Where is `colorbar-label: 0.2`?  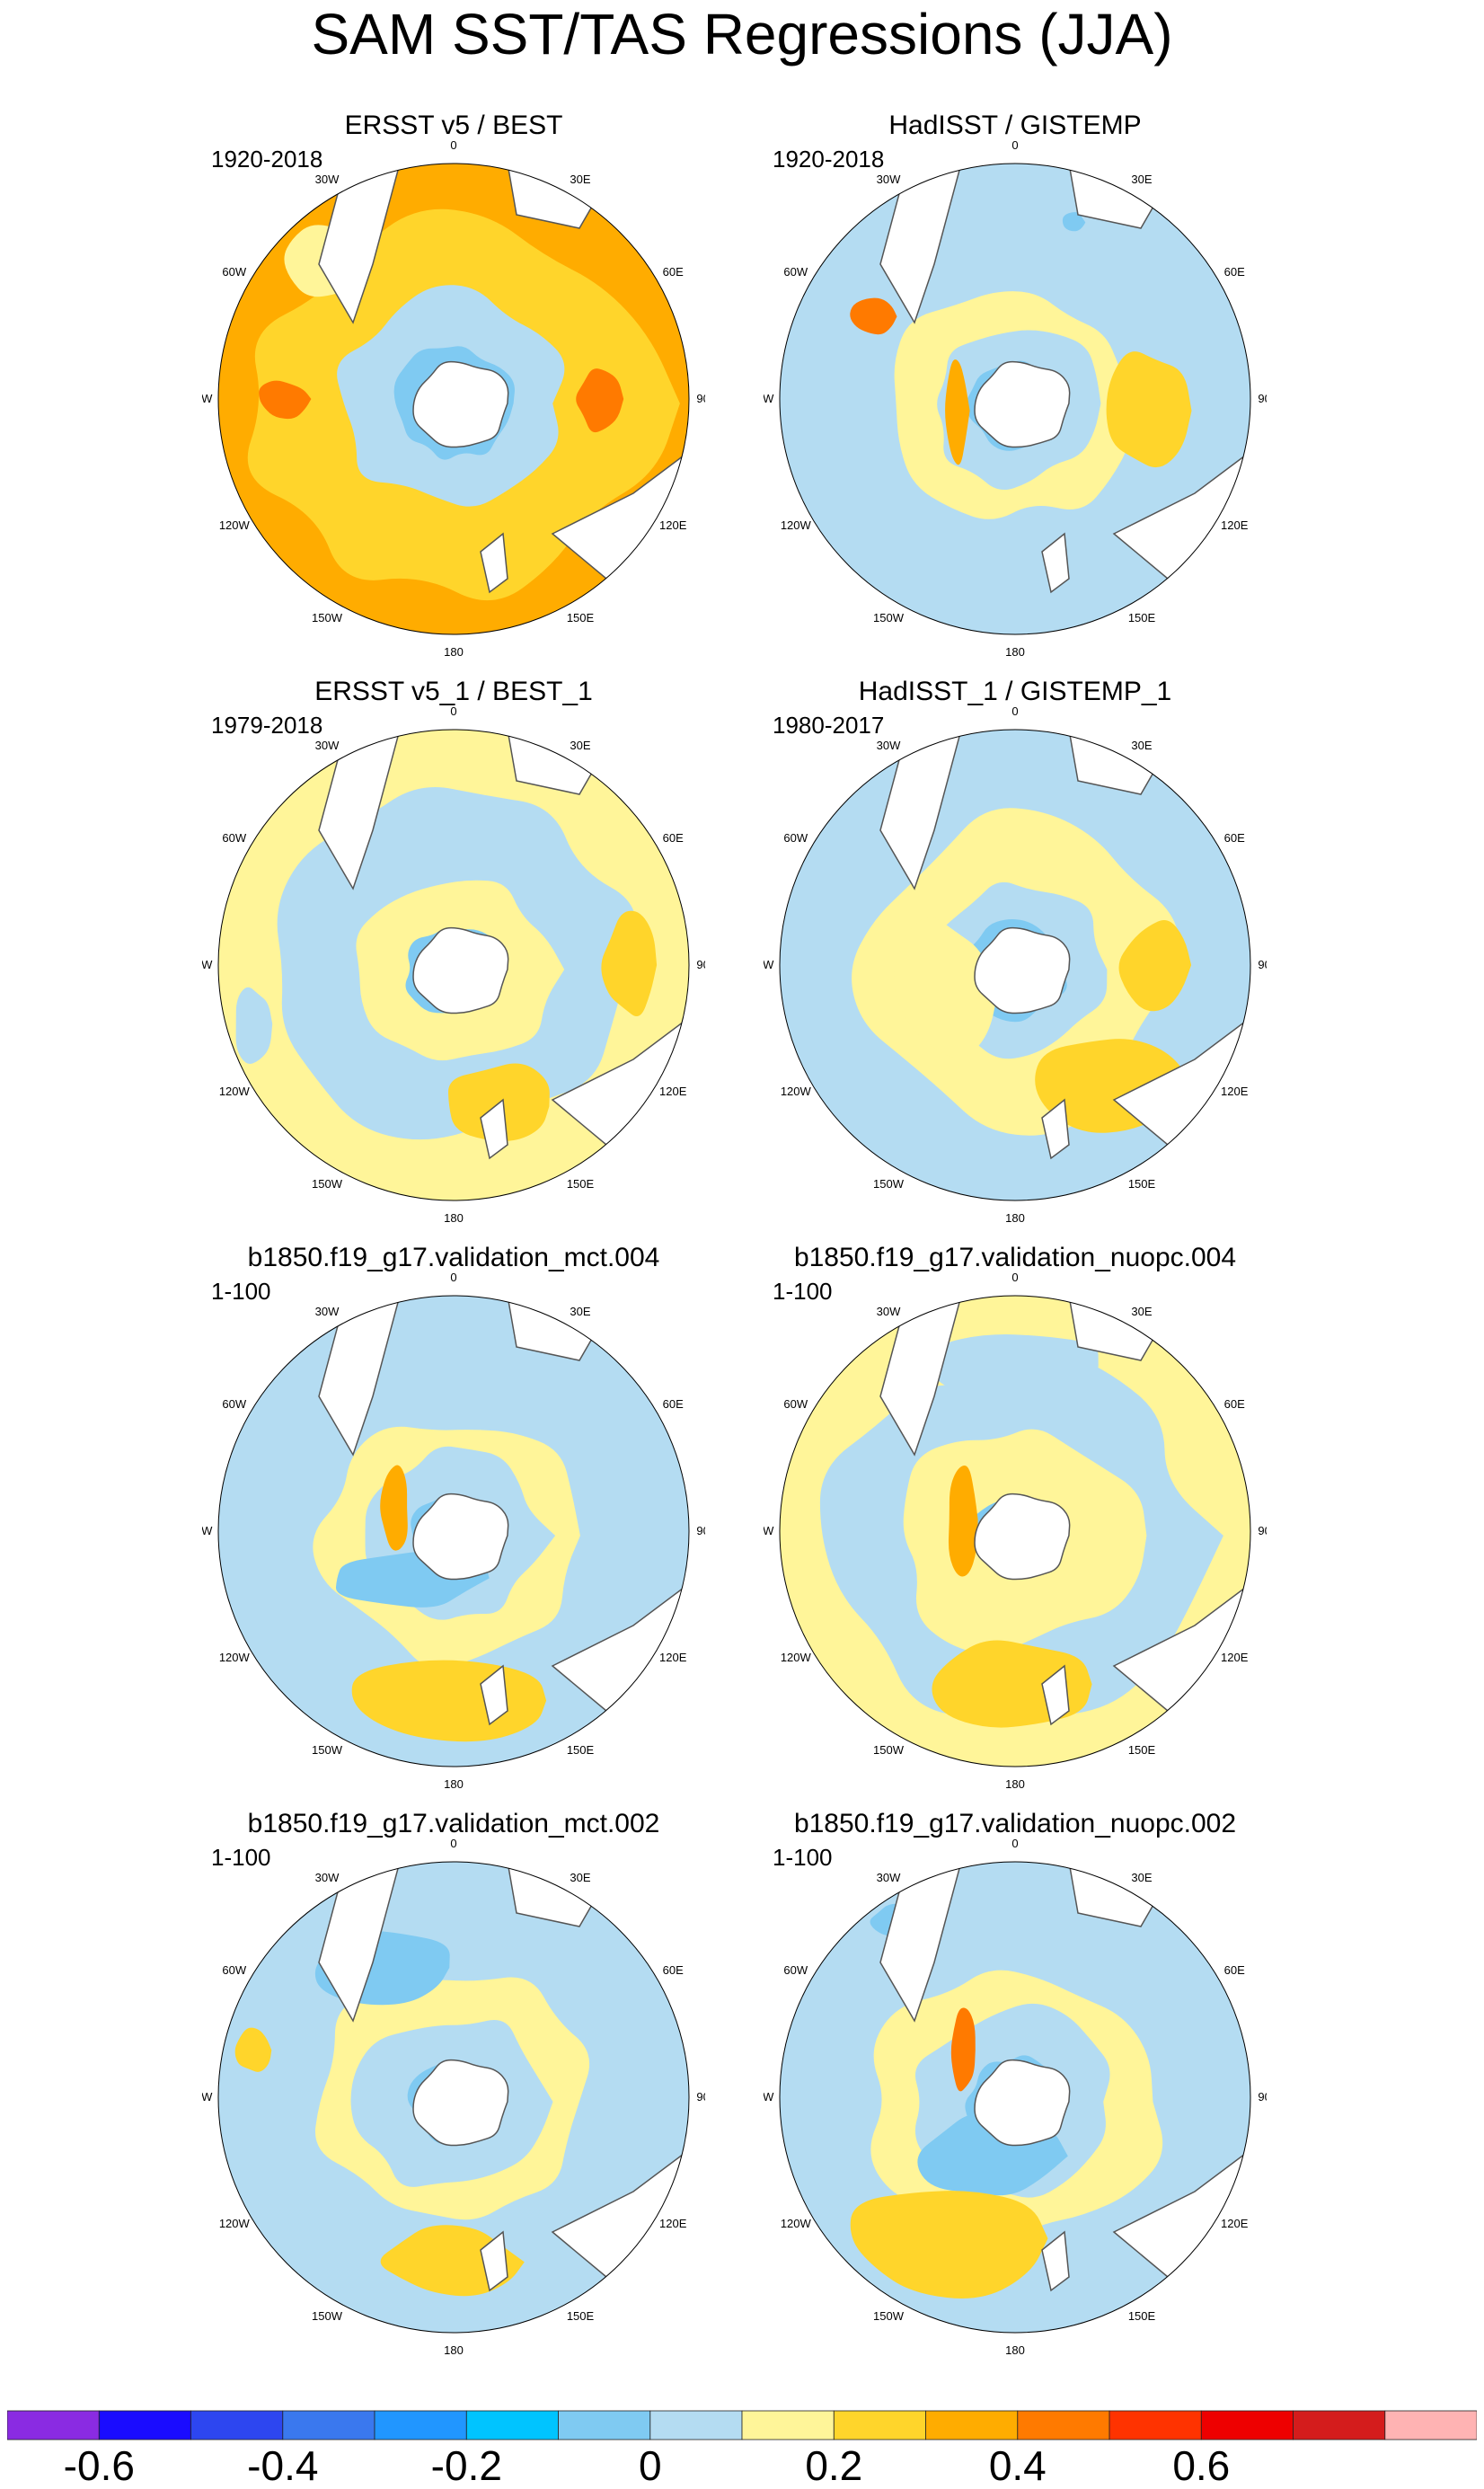
colorbar-label: 0.2 is located at coordinates (834, 2465).